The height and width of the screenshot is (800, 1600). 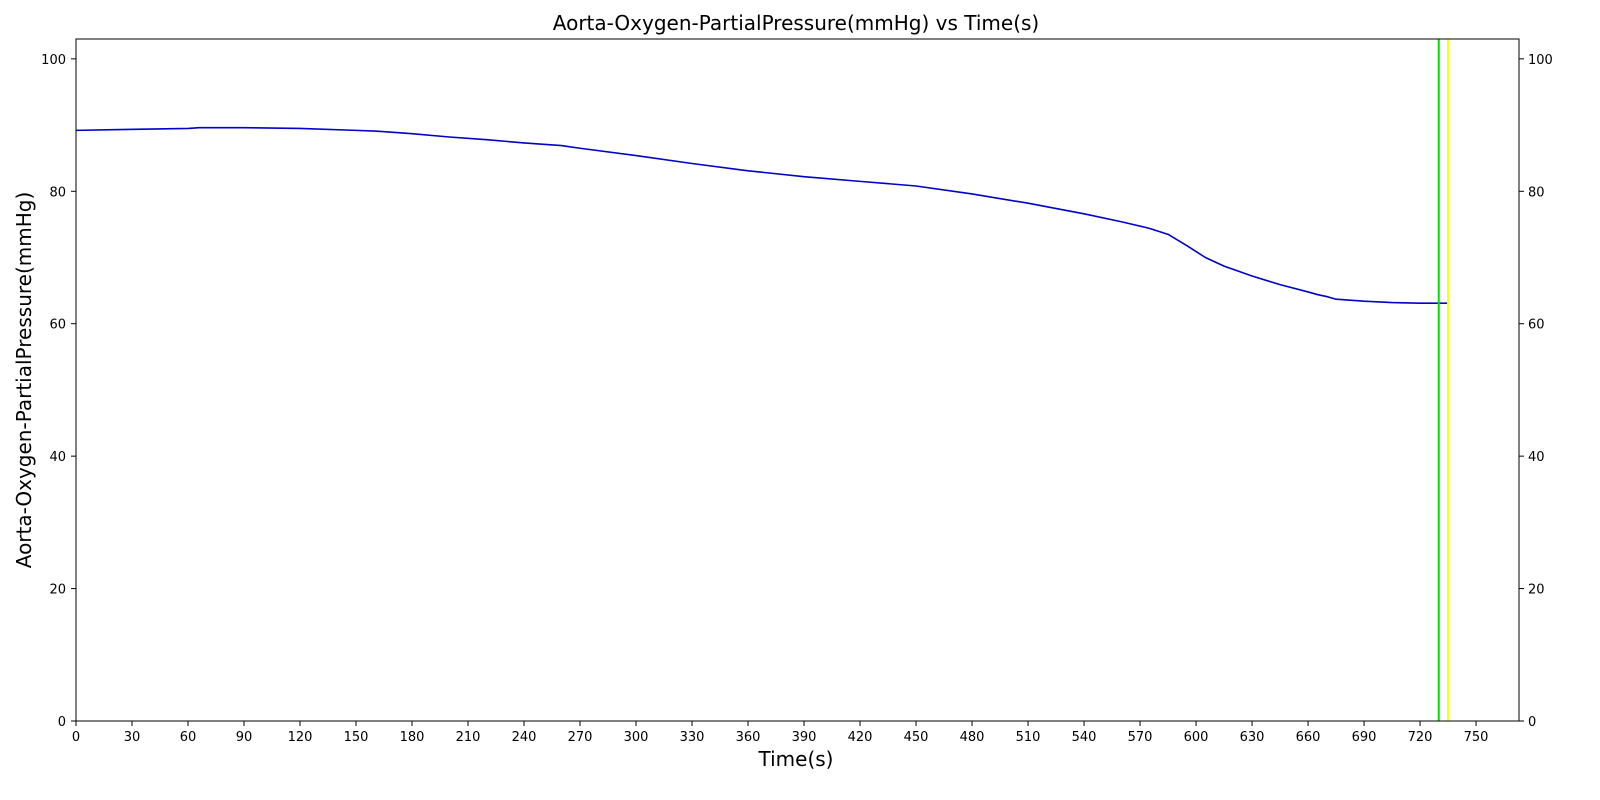 What do you see at coordinates (1084, 737) in the screenshot?
I see `x-tick-label: 540` at bounding box center [1084, 737].